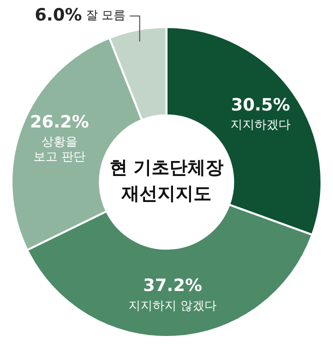 The height and width of the screenshot is (346, 333). I want to click on slice-label: 지지하지 않겠다, so click(172, 305).